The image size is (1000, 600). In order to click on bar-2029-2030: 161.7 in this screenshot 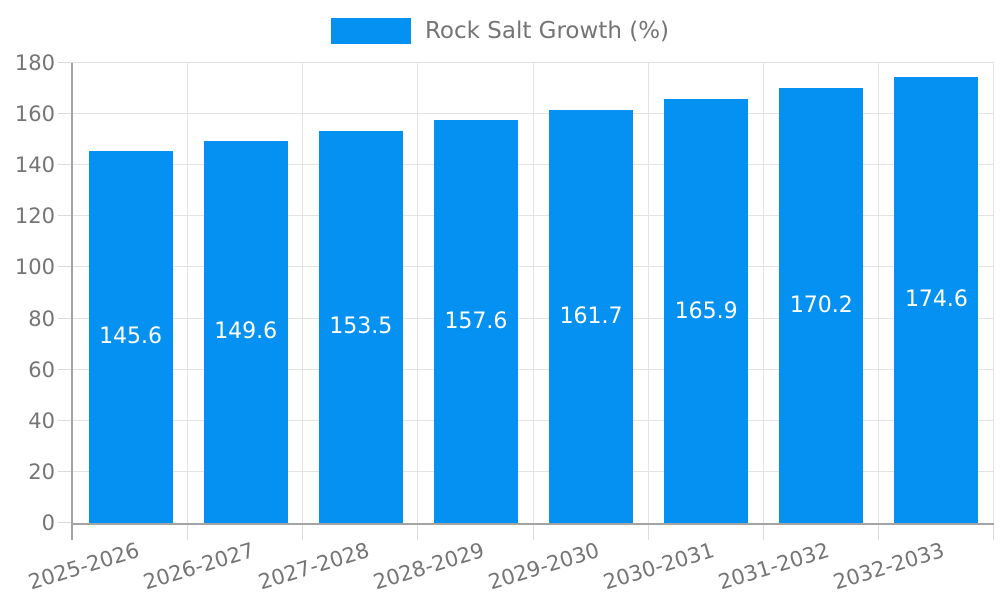, I will do `click(591, 316)`.